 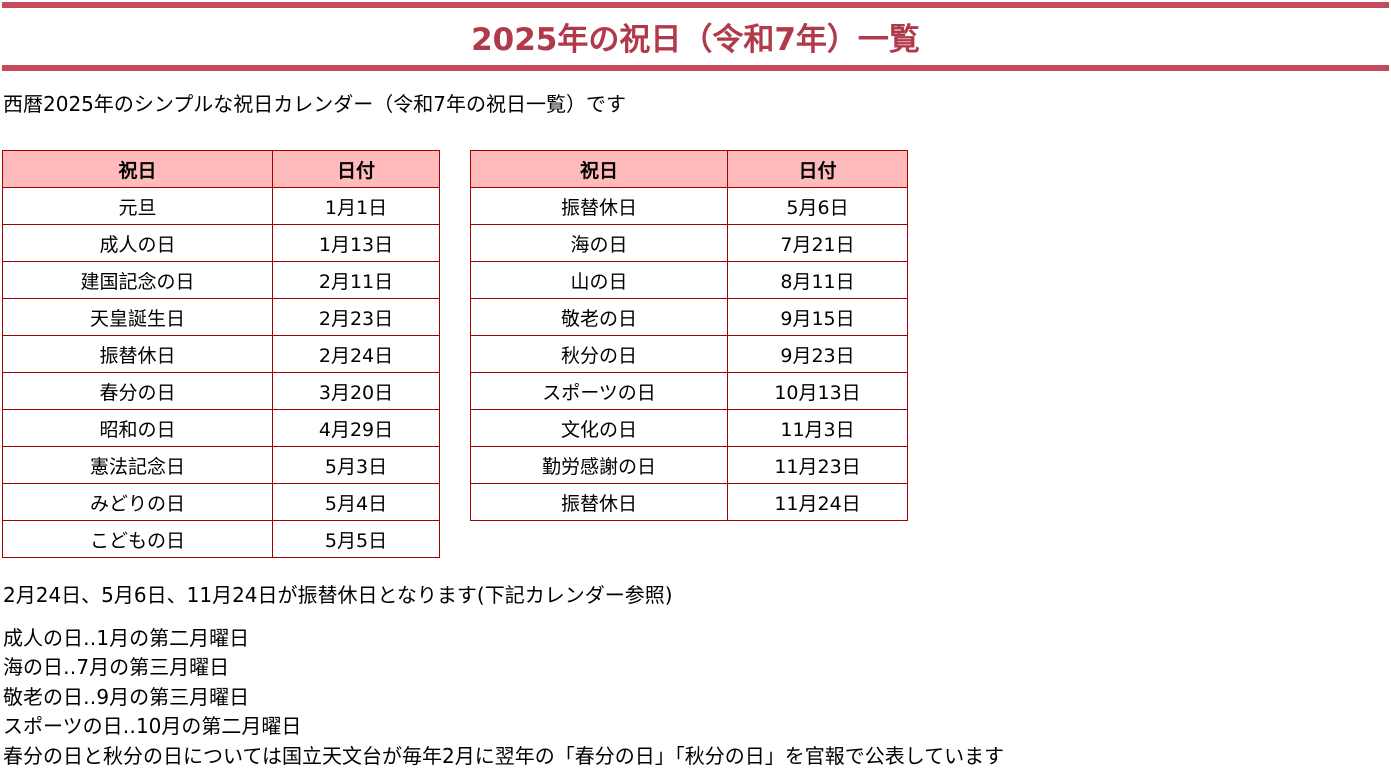 I want to click on holiday-name: 春分の日, so click(x=137, y=391).